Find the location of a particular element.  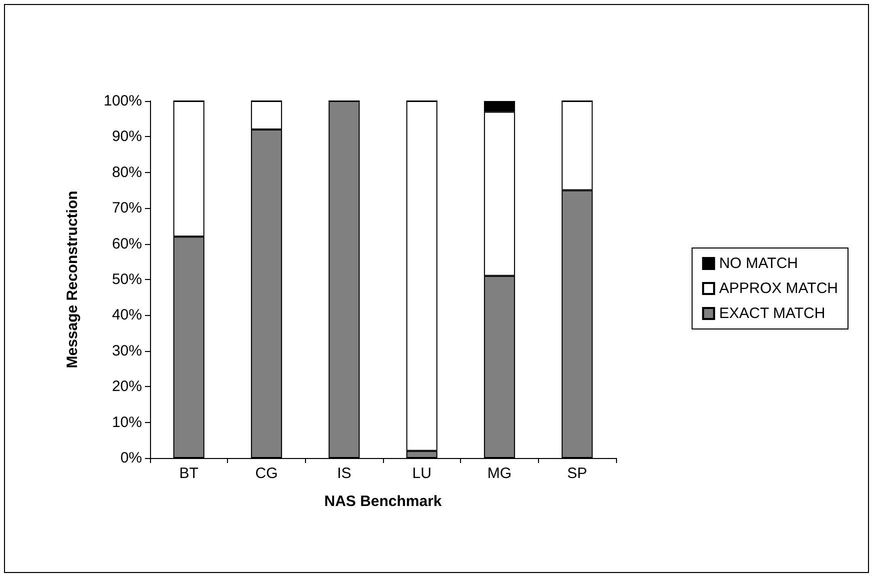

x-axis-title: NAS Benchmark is located at coordinates (383, 501).